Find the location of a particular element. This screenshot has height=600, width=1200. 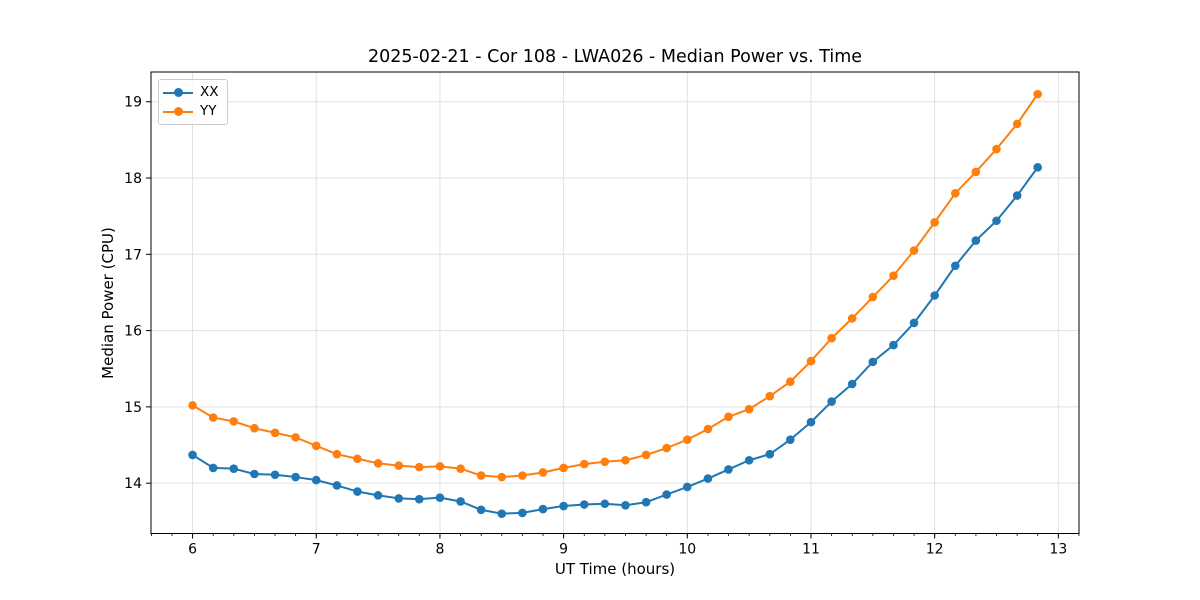

x-tick-label: 8 is located at coordinates (439, 550).